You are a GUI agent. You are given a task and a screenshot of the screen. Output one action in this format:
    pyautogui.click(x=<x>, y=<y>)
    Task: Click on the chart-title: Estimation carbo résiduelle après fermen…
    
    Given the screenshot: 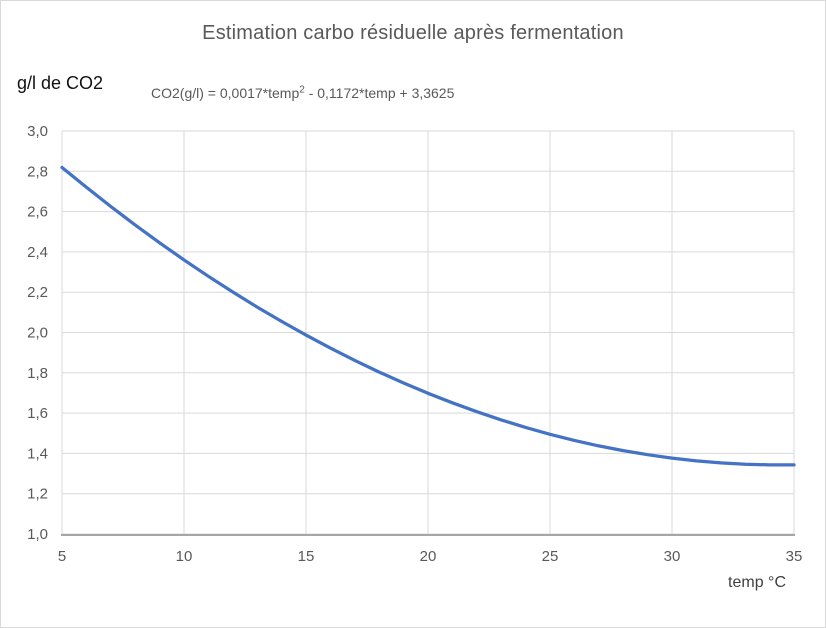 What is the action you would take?
    pyautogui.click(x=413, y=33)
    